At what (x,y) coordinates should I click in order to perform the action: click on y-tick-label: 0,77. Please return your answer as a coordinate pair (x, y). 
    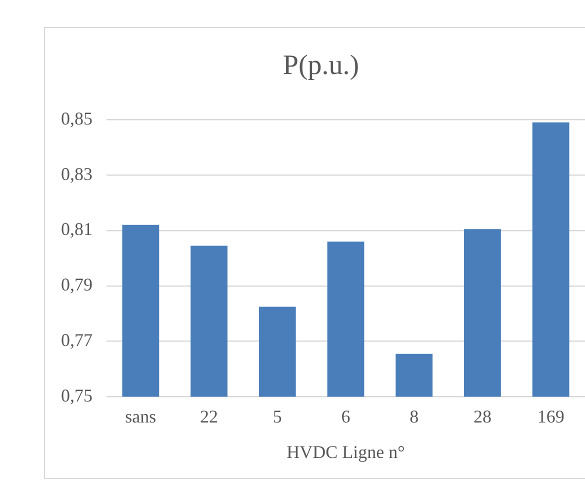
    Looking at the image, I should click on (76, 340).